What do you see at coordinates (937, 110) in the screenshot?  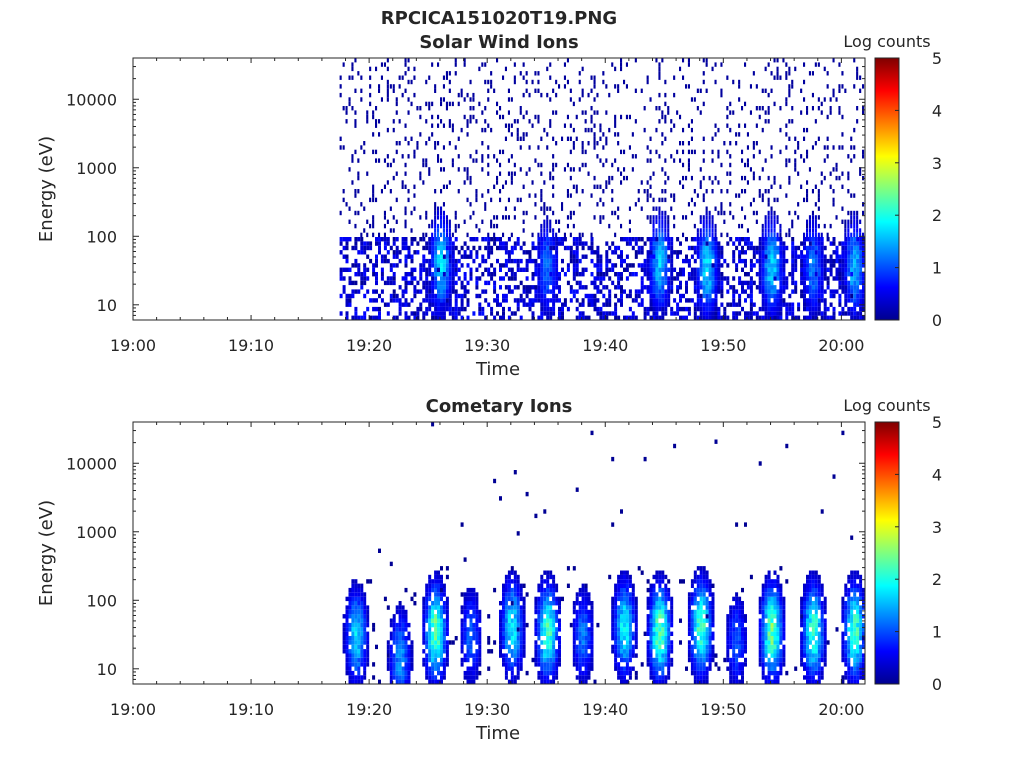 I see `colorbar-tick-label: 4` at bounding box center [937, 110].